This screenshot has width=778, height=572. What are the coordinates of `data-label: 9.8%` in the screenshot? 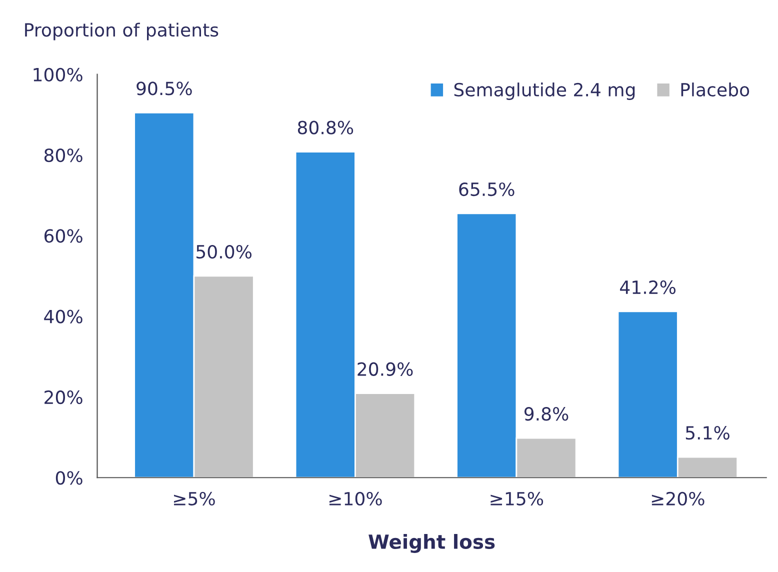 It's located at (546, 414).